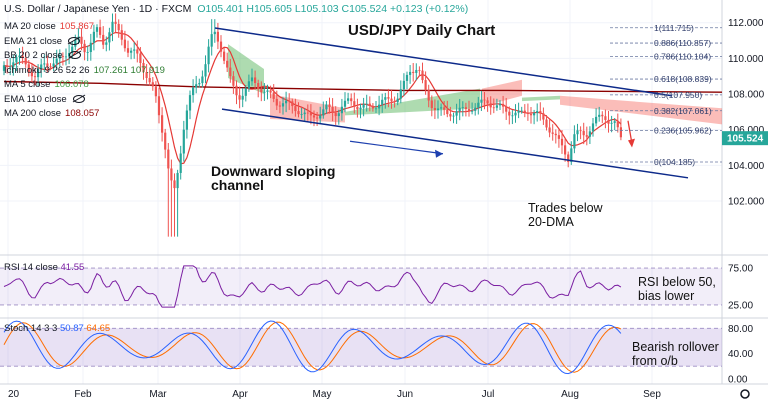  I want to click on indicator-label: MA 20 close, so click(30, 26).